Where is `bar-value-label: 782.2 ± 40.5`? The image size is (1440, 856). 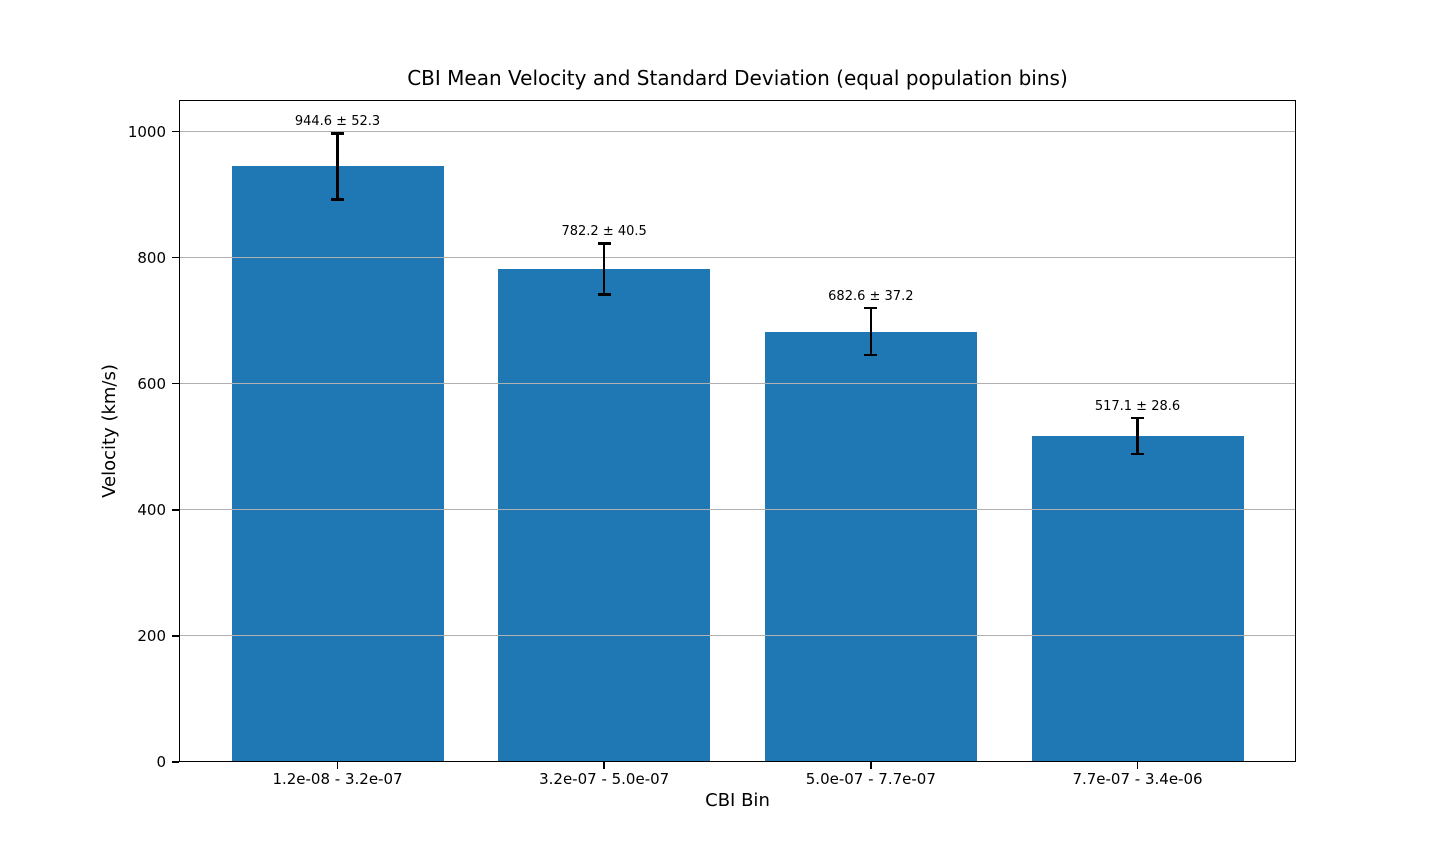 bar-value-label: 782.2 ± 40.5 is located at coordinates (604, 232).